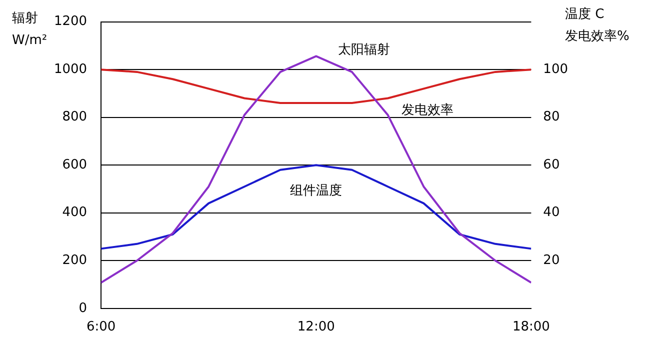 The image size is (660, 346). What do you see at coordinates (71, 22) in the screenshot?
I see `y-tick-label: 1200` at bounding box center [71, 22].